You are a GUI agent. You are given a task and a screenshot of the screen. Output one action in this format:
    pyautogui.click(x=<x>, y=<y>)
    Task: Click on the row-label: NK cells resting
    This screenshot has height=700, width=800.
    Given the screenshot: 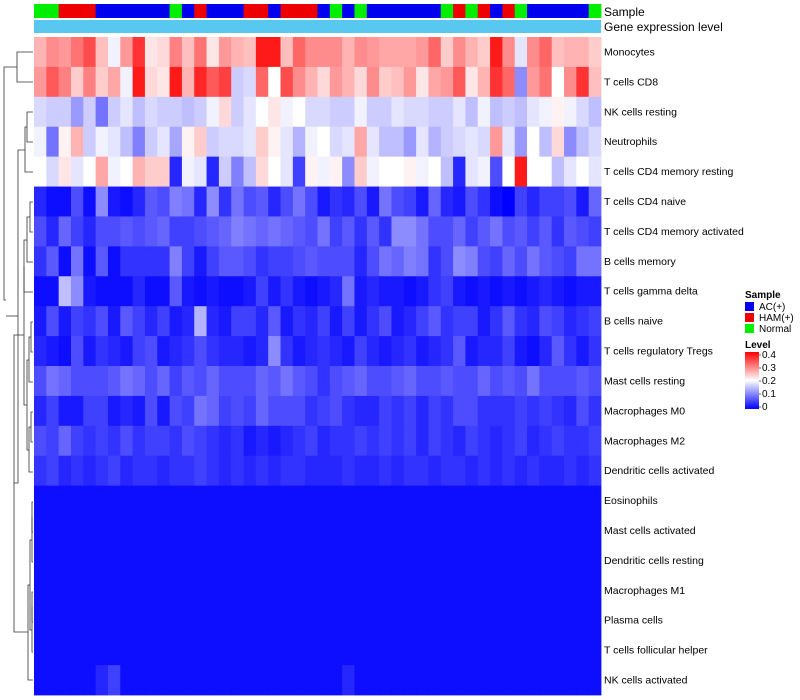 What is the action you would take?
    pyautogui.click(x=640, y=112)
    